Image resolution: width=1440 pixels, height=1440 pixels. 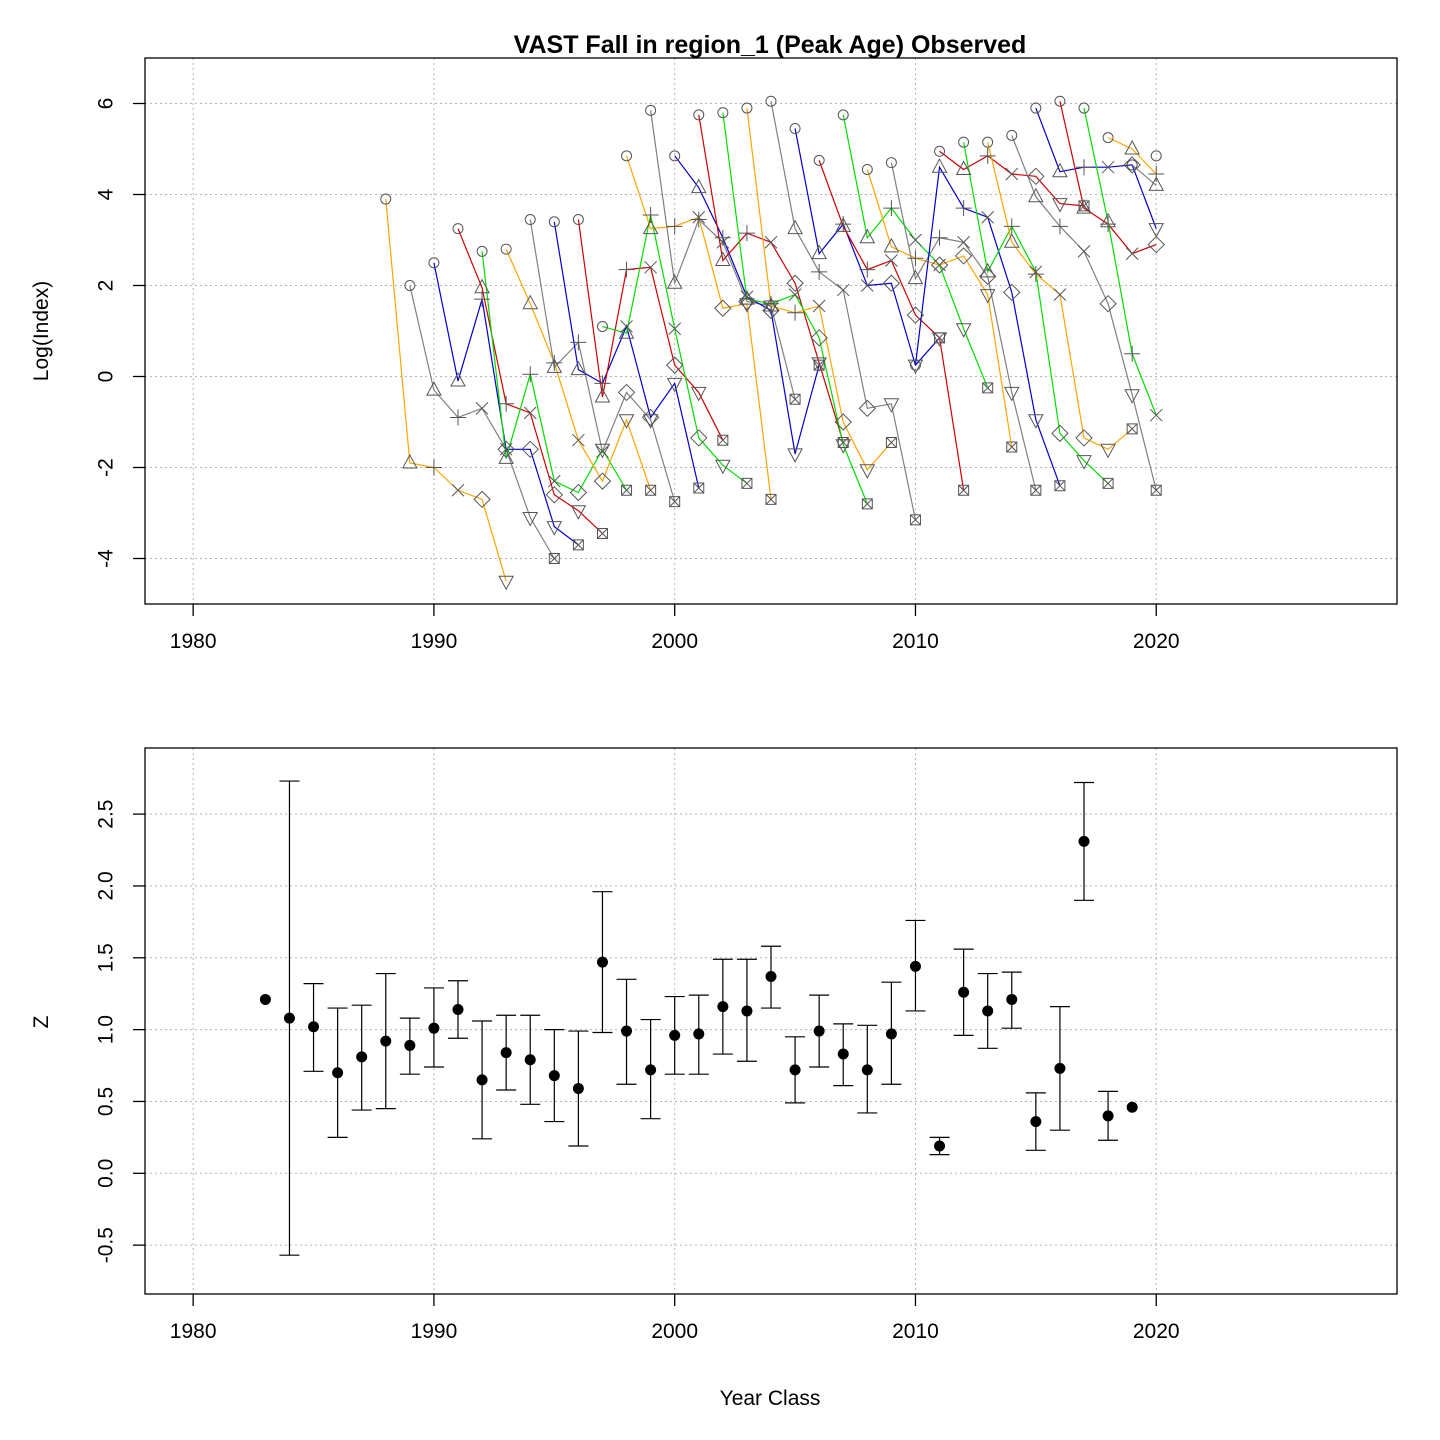 What do you see at coordinates (193, 641) in the screenshot?
I see `top-x-tick-label: 1980` at bounding box center [193, 641].